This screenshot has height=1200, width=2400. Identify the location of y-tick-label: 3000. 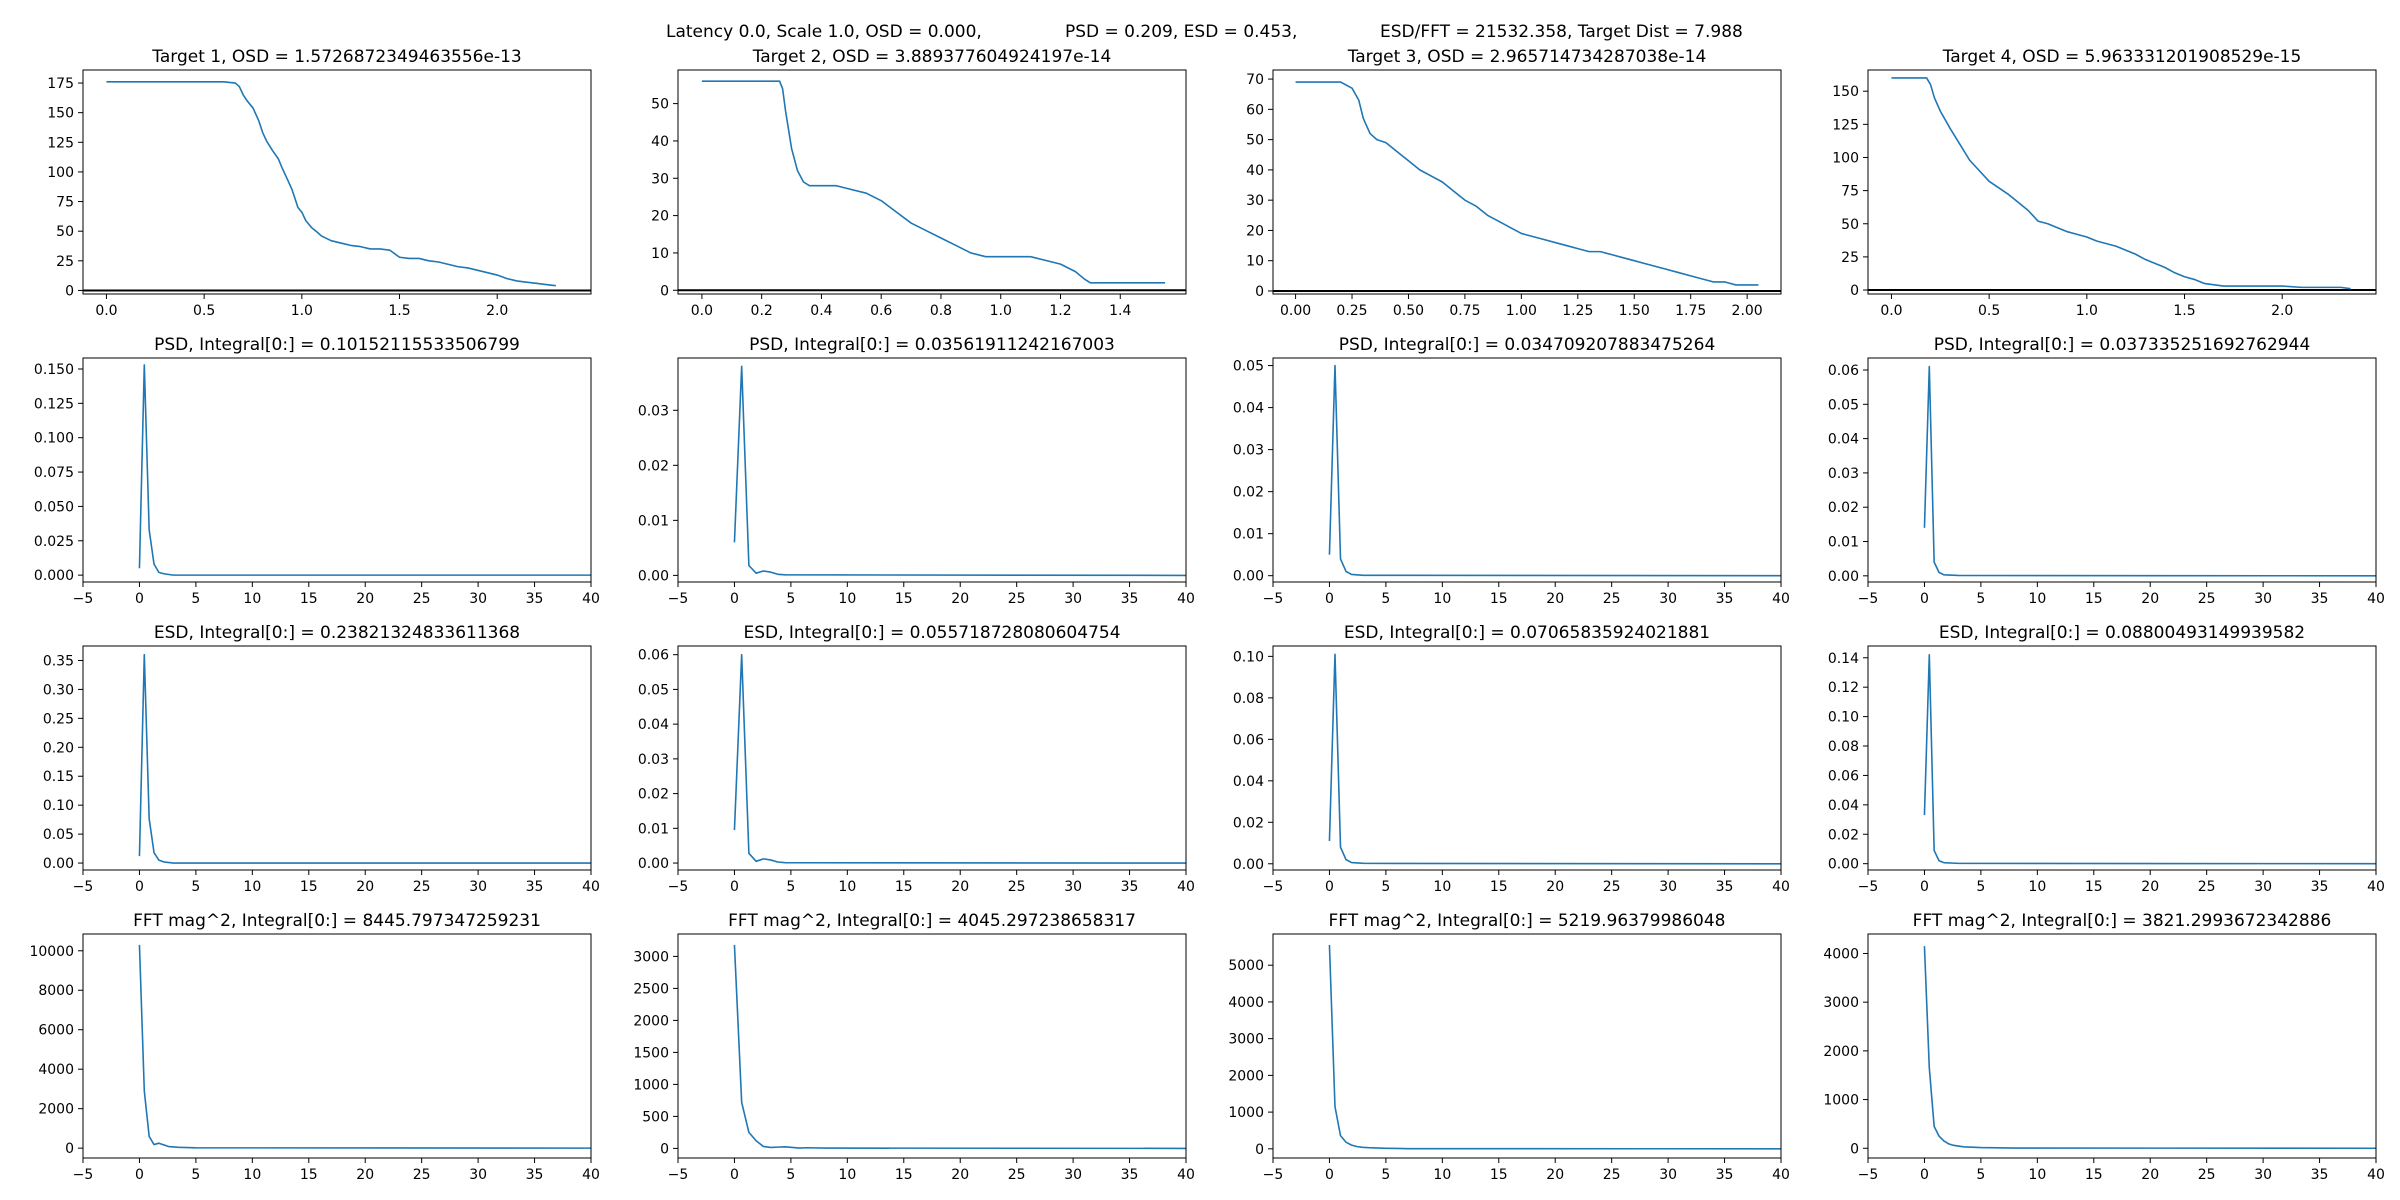
(1246, 1040).